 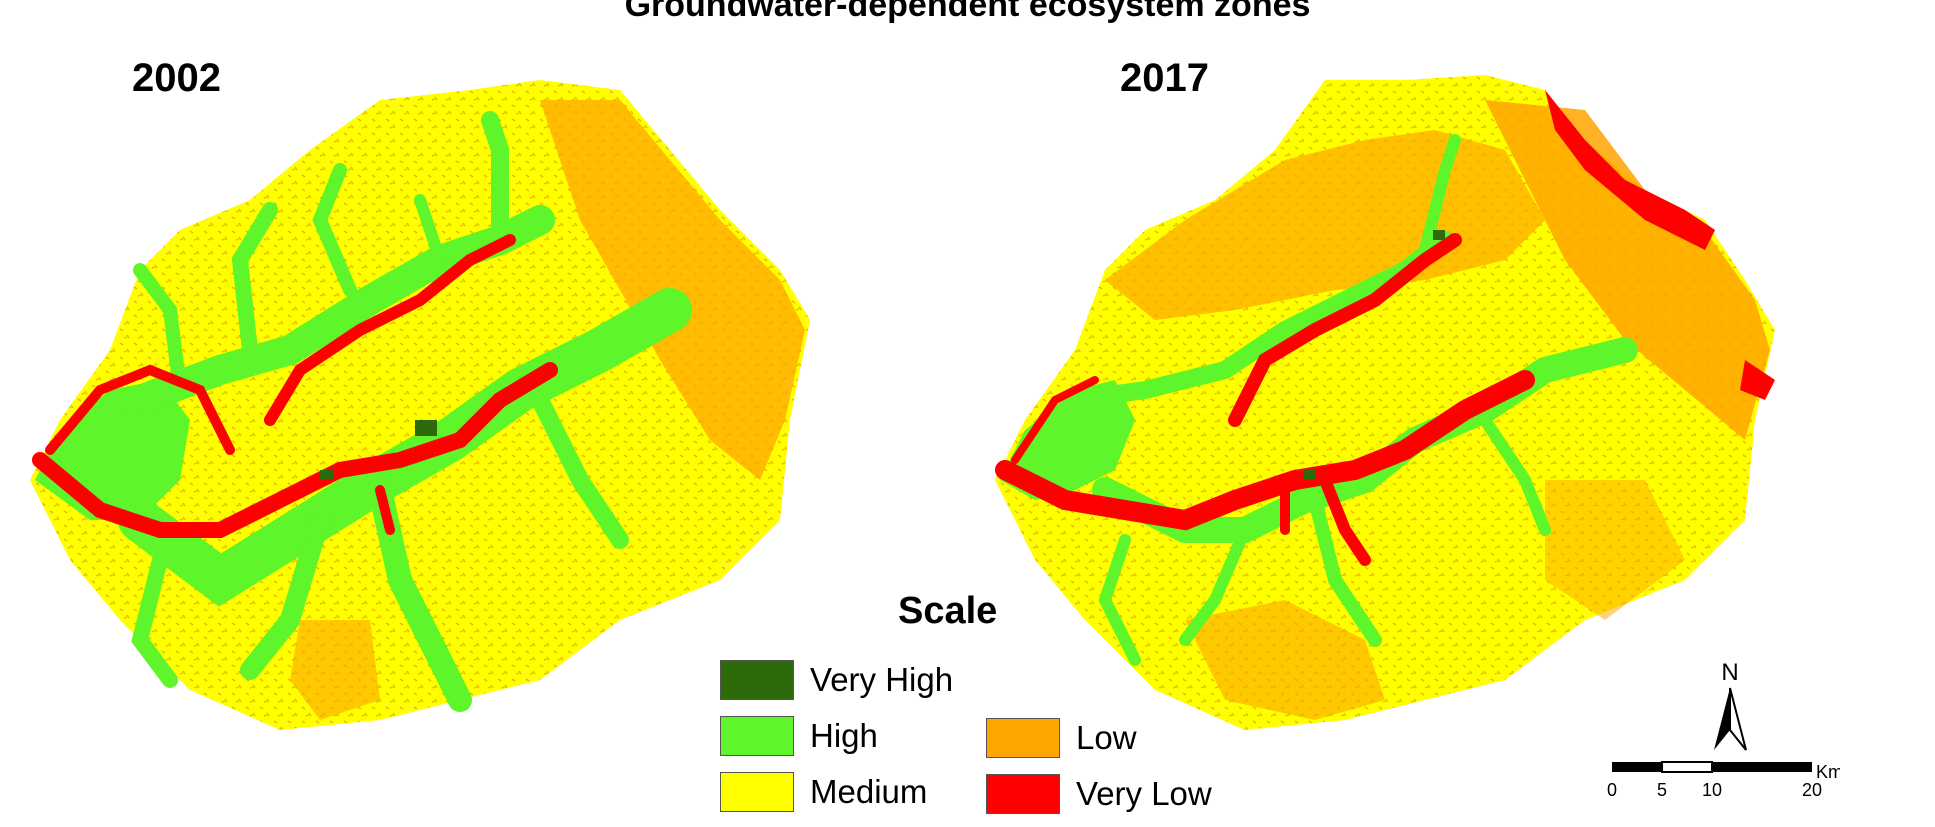 I want to click on legend-item-low: Low, so click(x=1061, y=738).